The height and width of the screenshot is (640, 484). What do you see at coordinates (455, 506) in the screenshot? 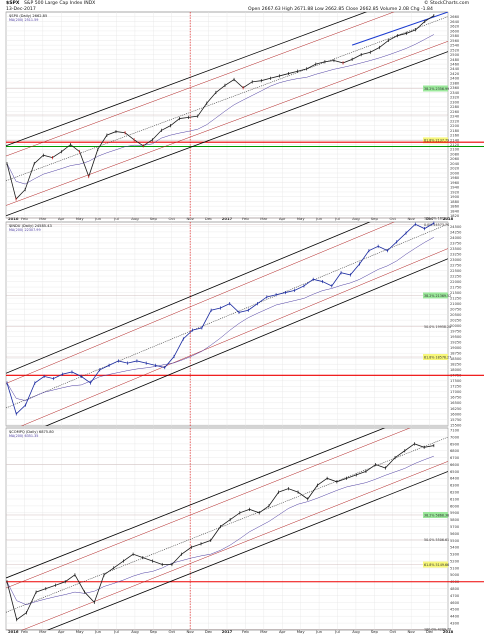
I see `y-tick-label: 6000` at bounding box center [455, 506].